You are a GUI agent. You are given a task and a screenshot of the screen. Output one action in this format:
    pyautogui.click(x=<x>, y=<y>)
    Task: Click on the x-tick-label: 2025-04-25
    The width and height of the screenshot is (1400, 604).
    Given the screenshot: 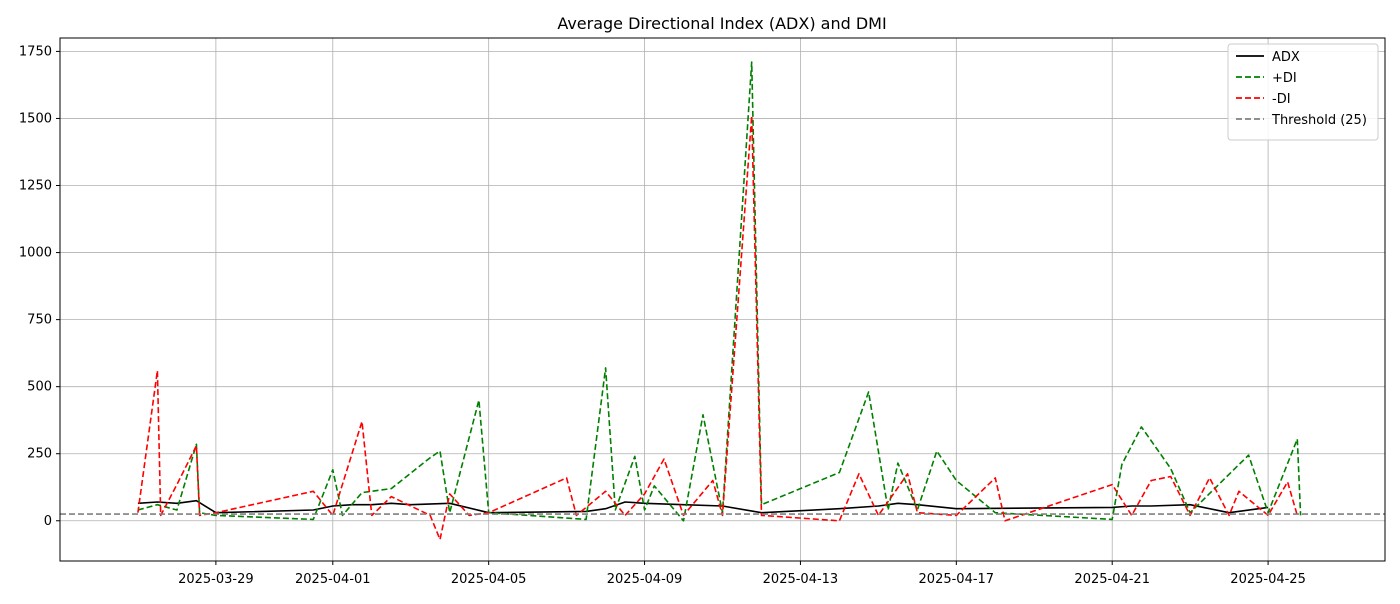 What is the action you would take?
    pyautogui.click(x=1268, y=579)
    